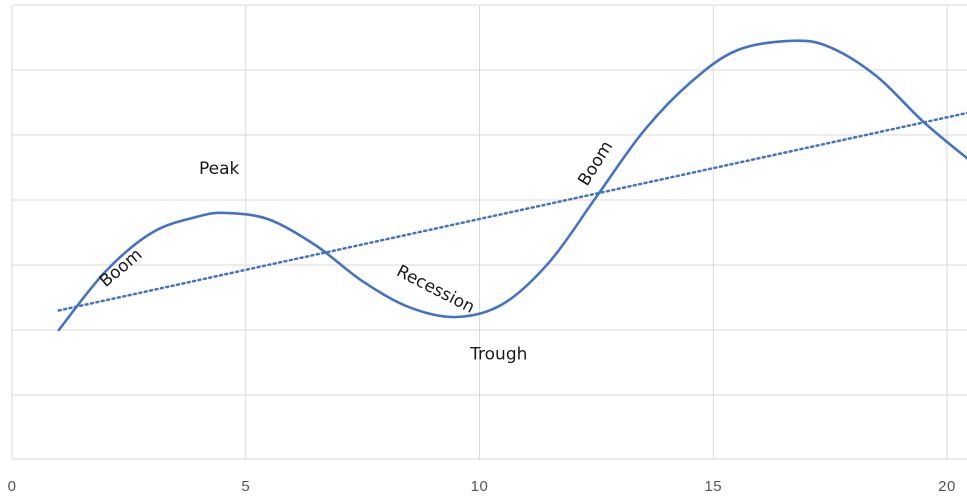  What do you see at coordinates (595, 163) in the screenshot?
I see `annotation-boom-4: Boom` at bounding box center [595, 163].